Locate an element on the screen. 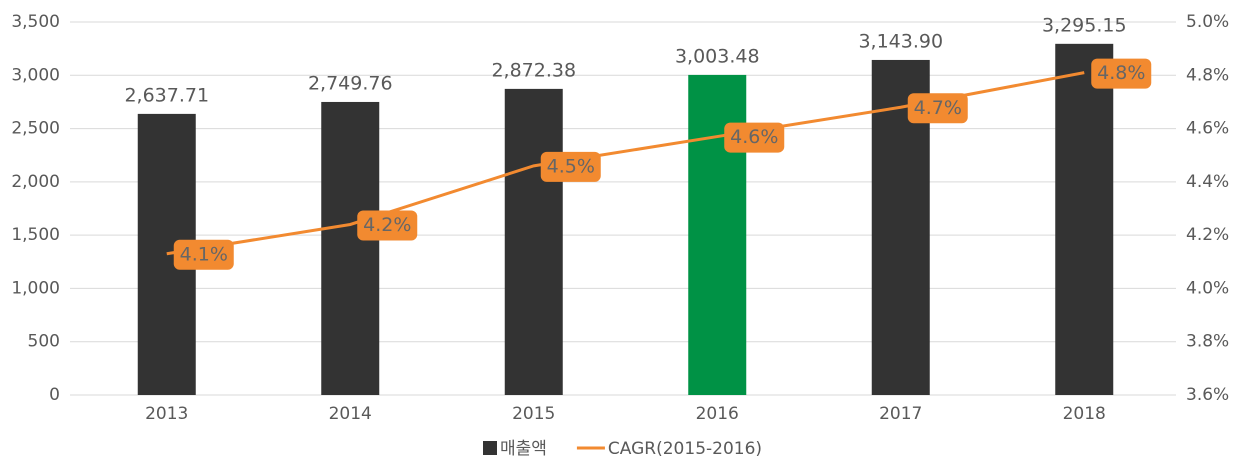  bar-value-label: 3,143.90 is located at coordinates (900, 41).